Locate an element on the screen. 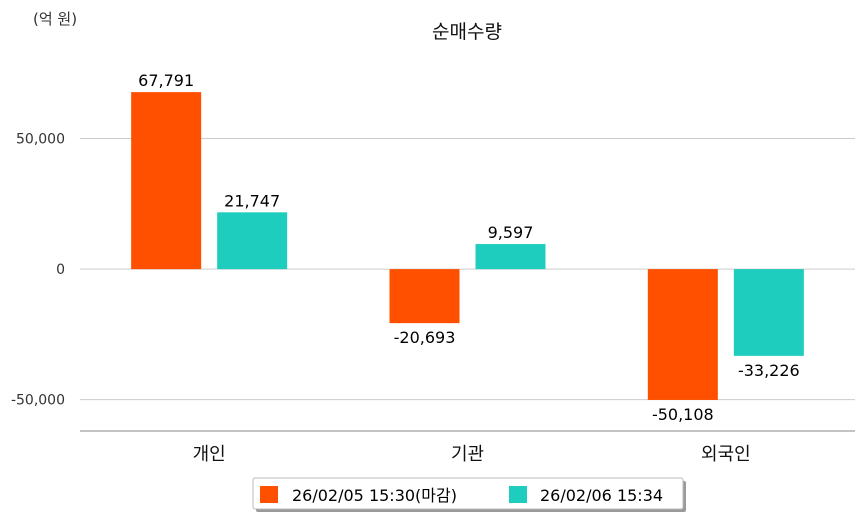 This screenshot has height=520, width=863. legend-box is located at coordinates (468, 493).